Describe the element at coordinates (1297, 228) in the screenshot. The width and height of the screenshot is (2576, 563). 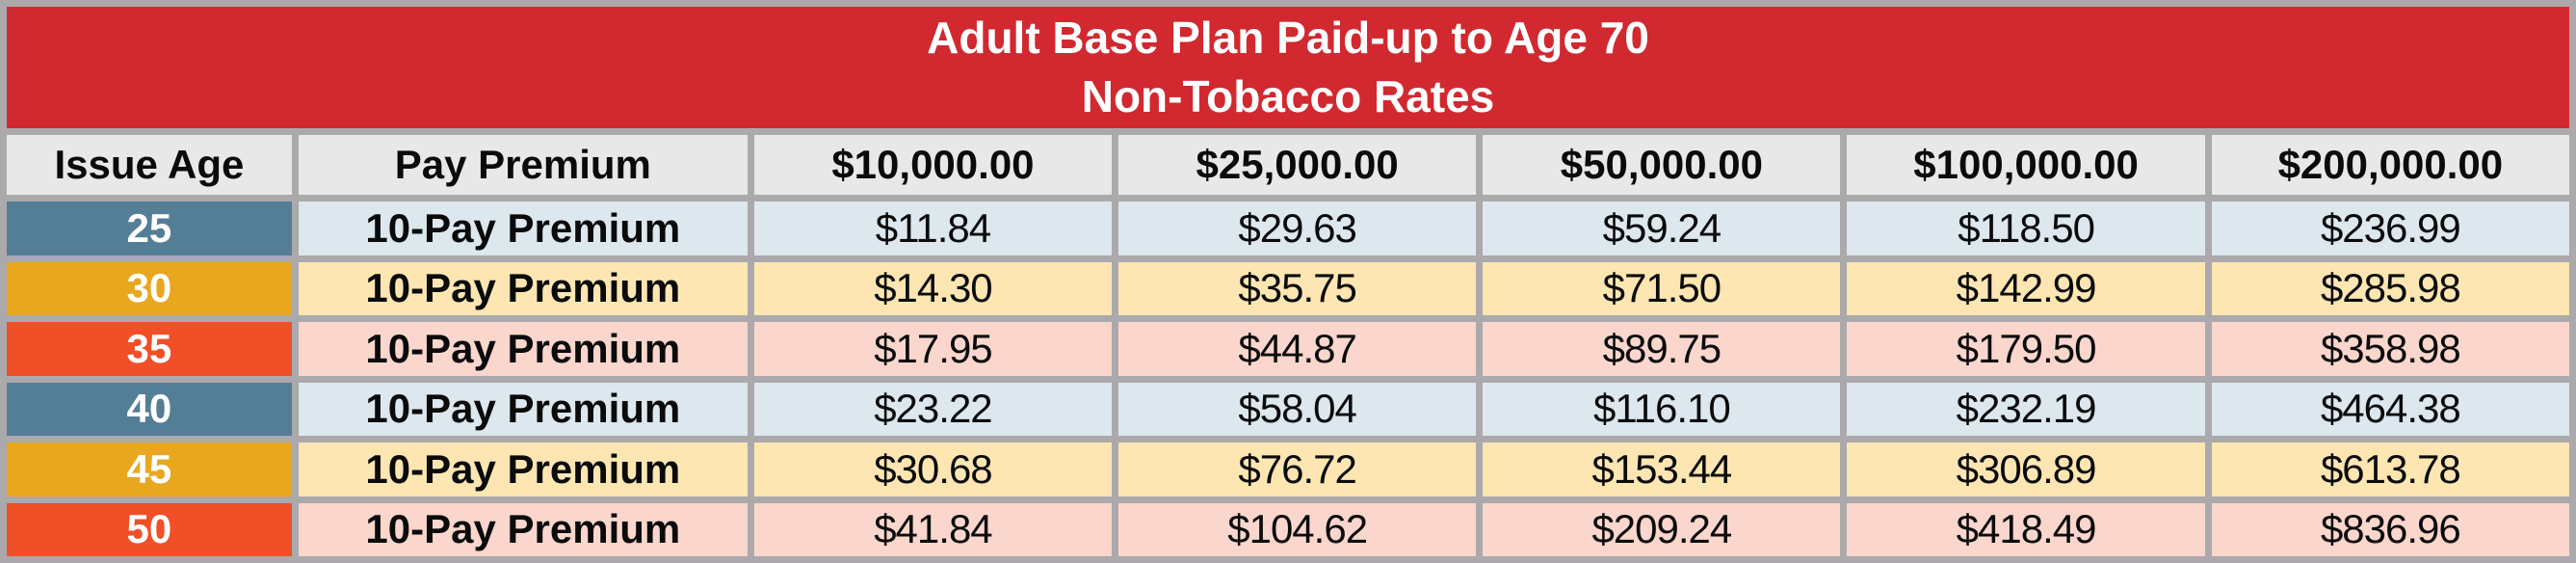
I see `rate-value-cell: $29.63` at that location.